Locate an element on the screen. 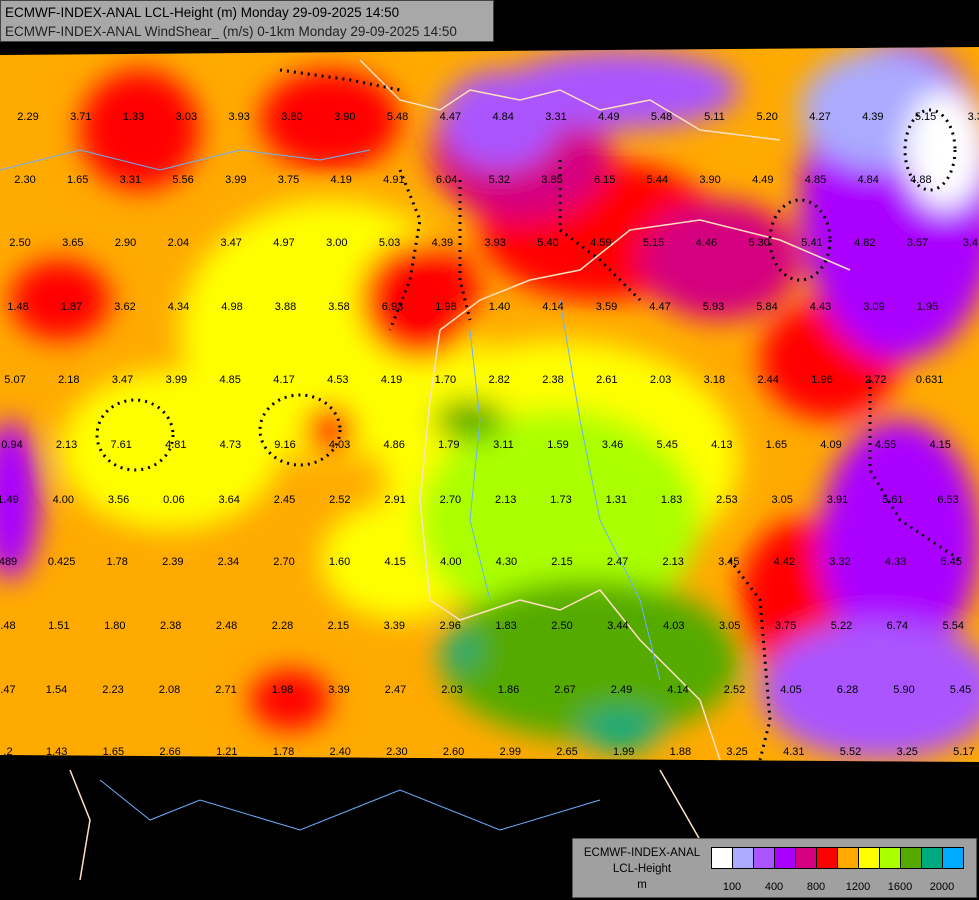 This screenshot has height=900, width=979. legend-tick-label: 800 is located at coordinates (816, 887).